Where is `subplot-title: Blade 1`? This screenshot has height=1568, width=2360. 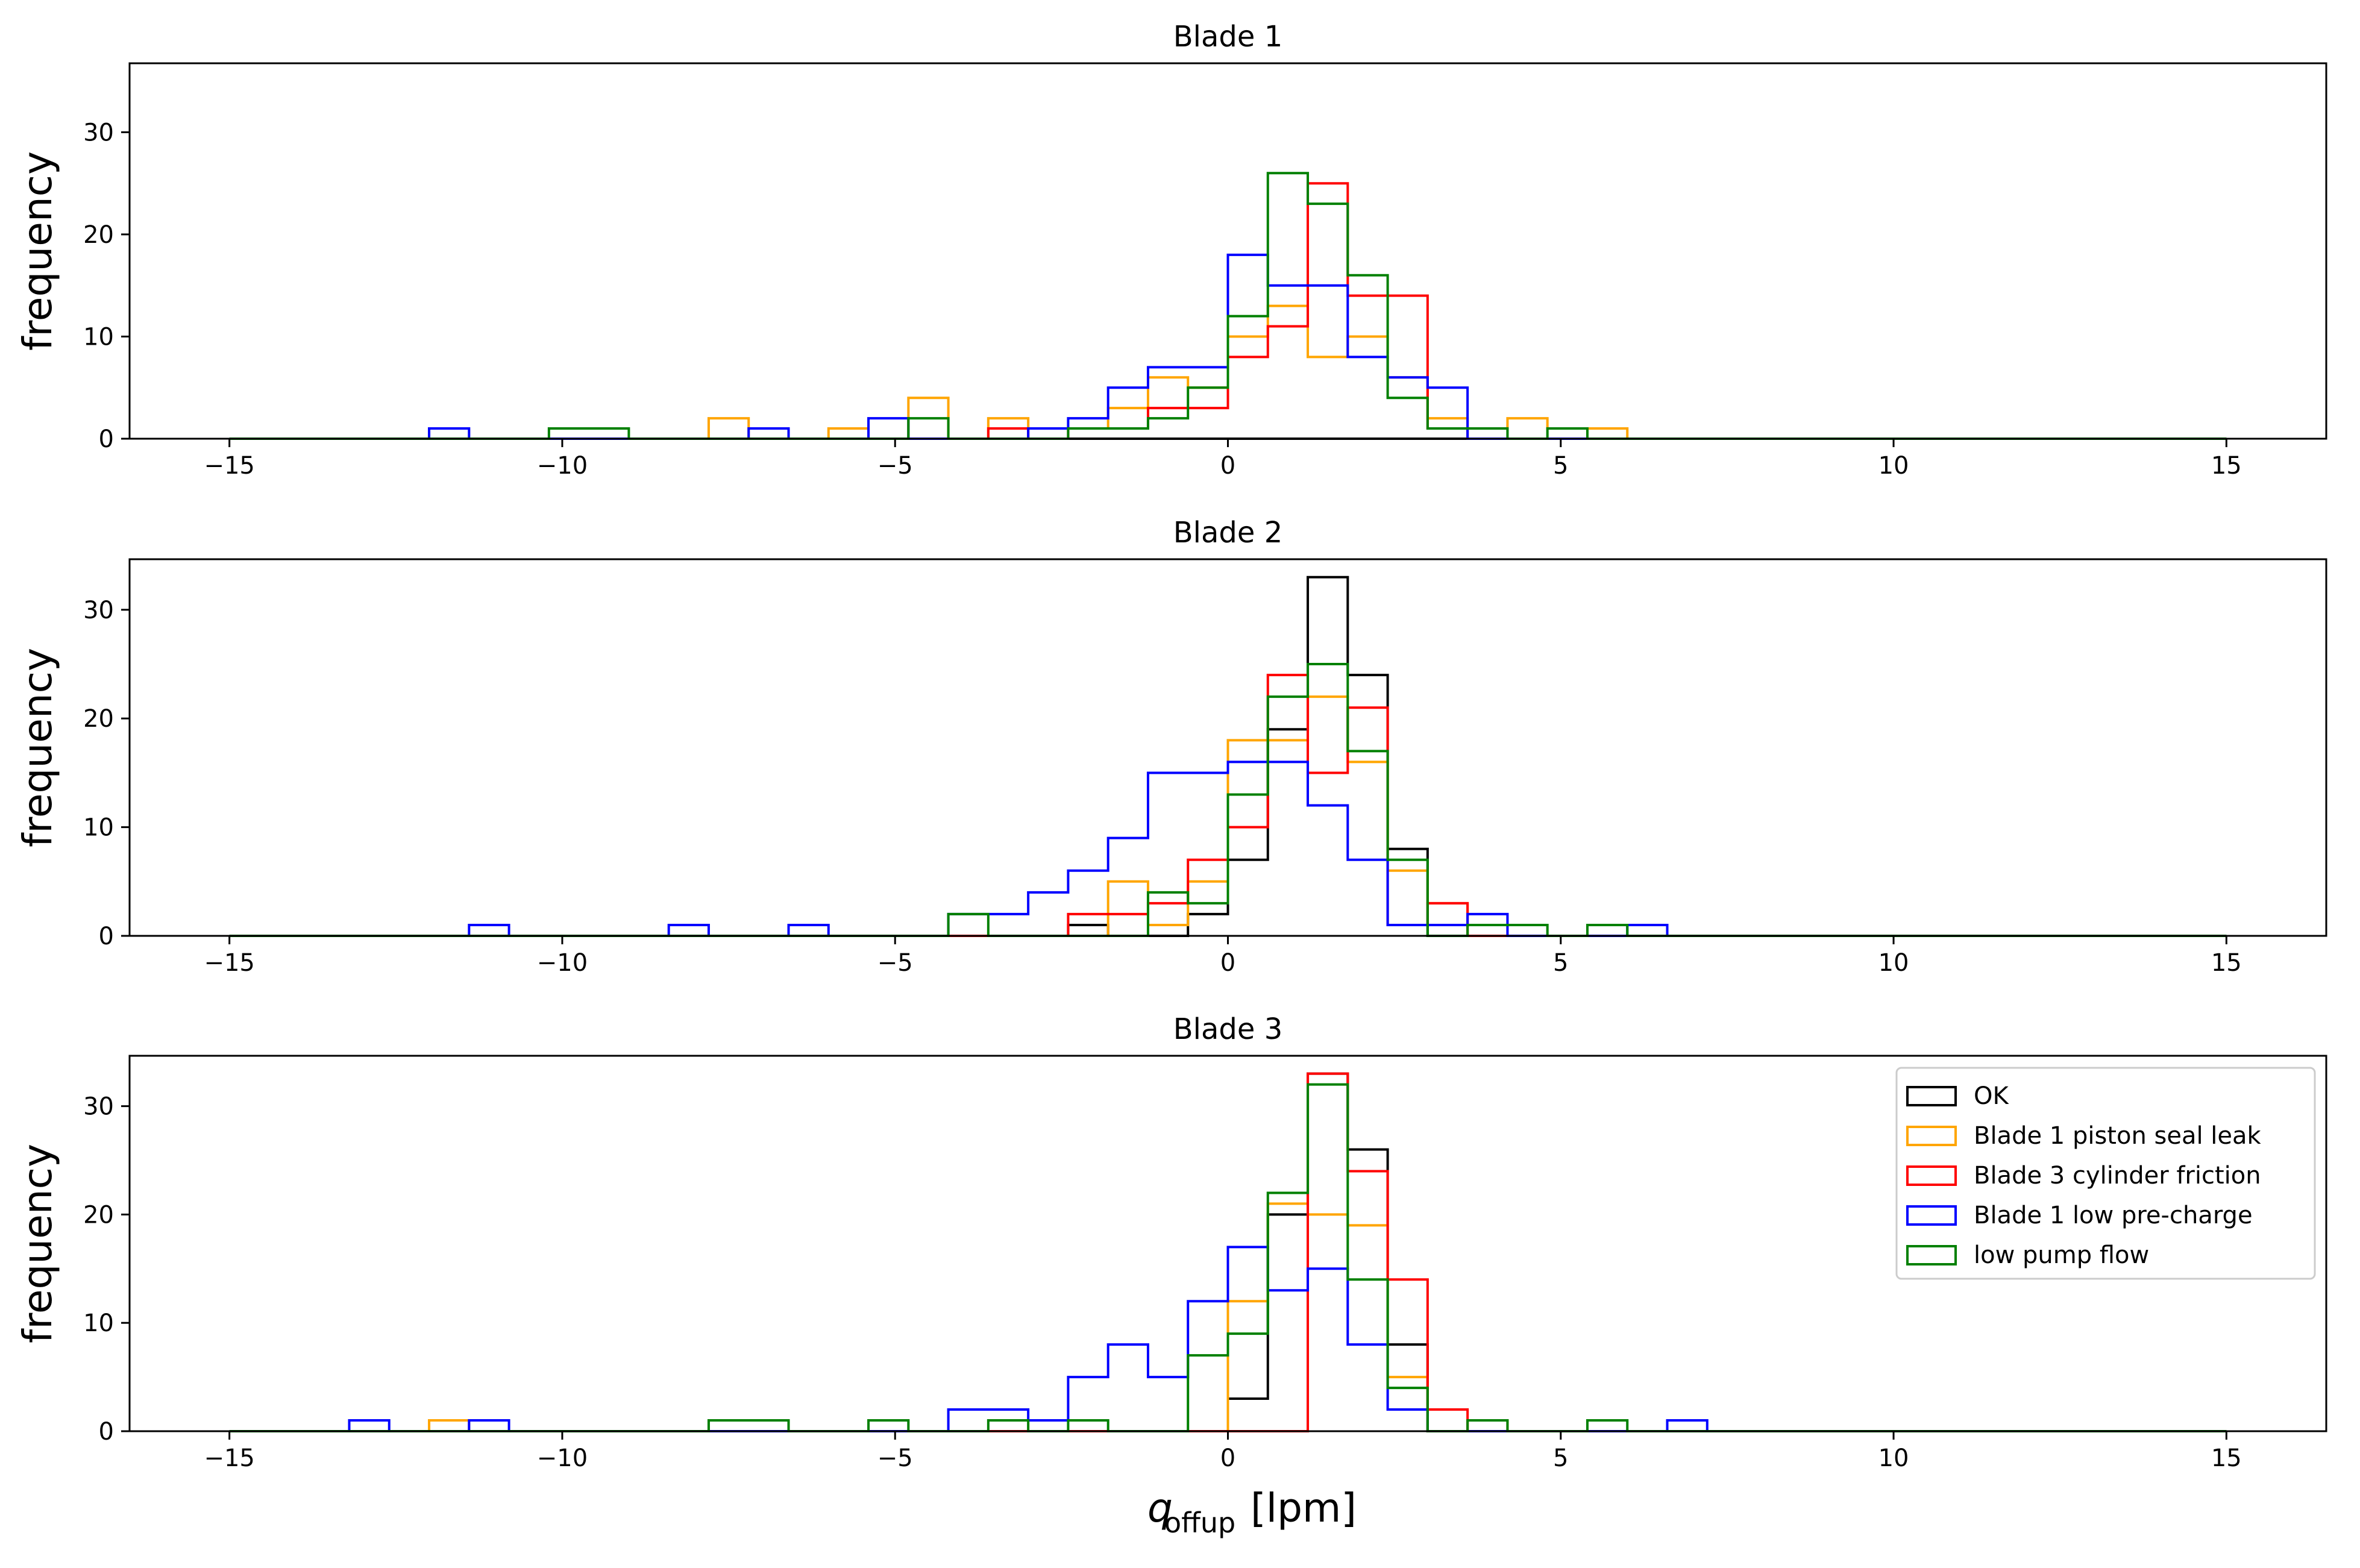 subplot-title: Blade 1 is located at coordinates (1227, 37).